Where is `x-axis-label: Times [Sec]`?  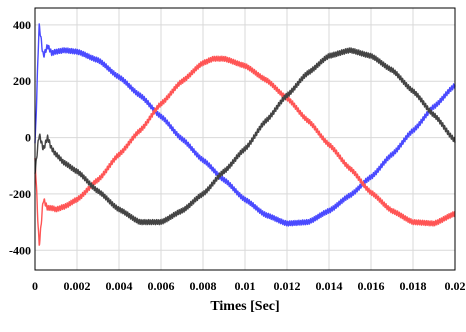
x-axis-label: Times [Sec] is located at coordinates (244, 306).